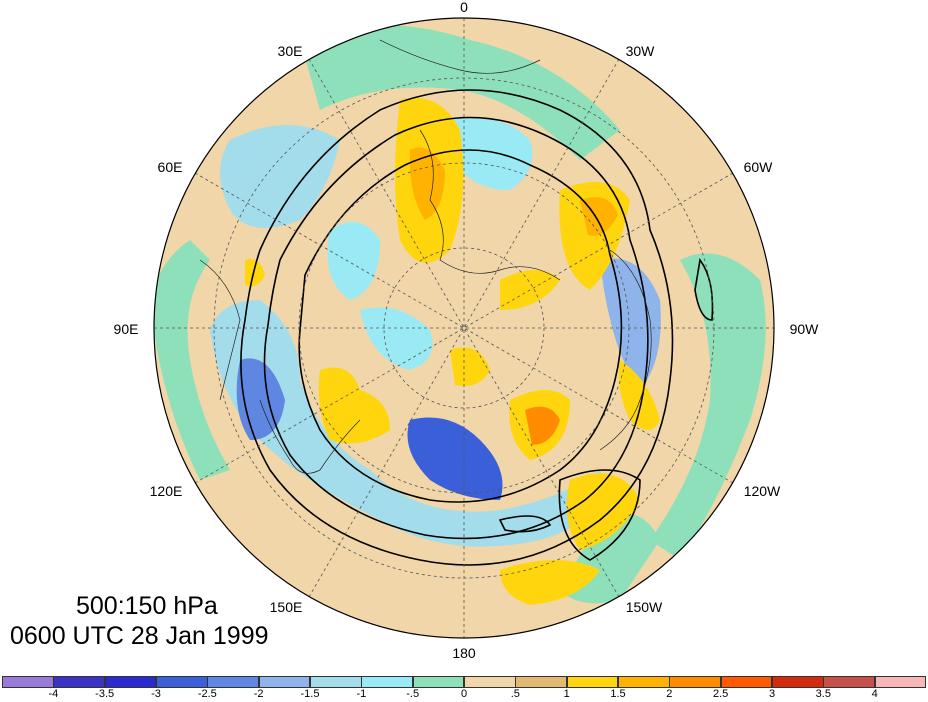  Describe the element at coordinates (805, 329) in the screenshot. I see `longitude-label: 90W` at that location.